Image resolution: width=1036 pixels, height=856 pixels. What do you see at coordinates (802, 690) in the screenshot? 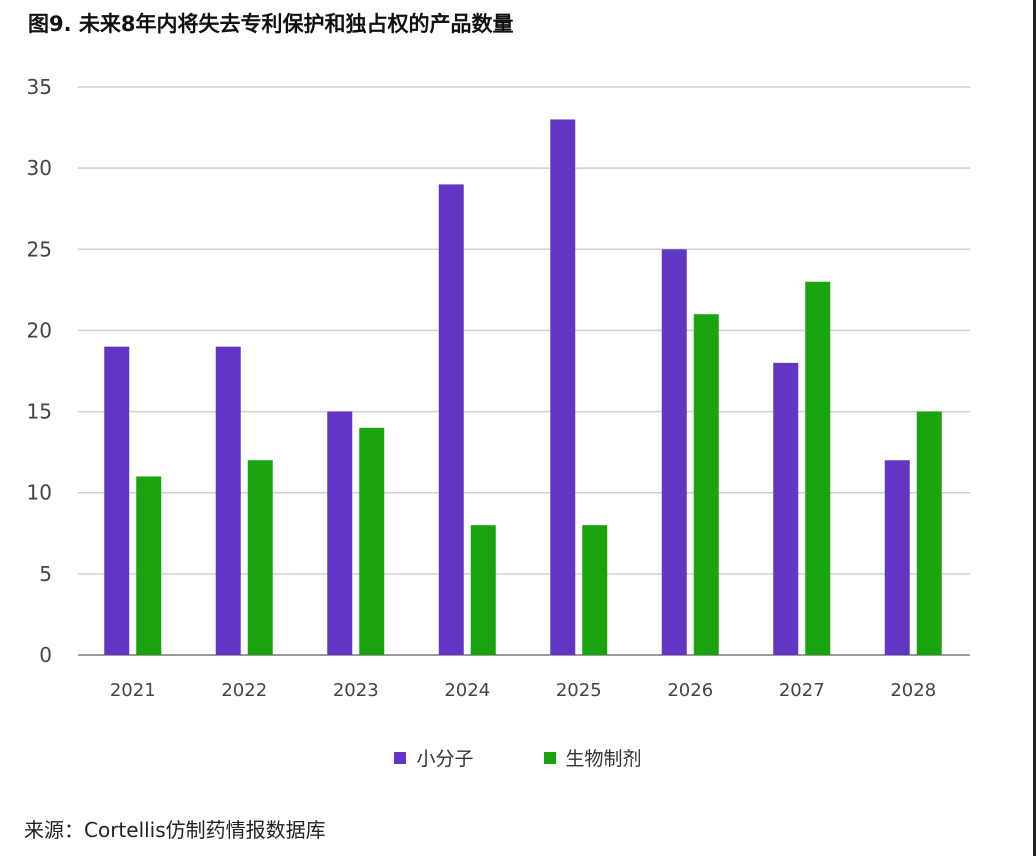
I see `x-tick-label: 2027` at bounding box center [802, 690].